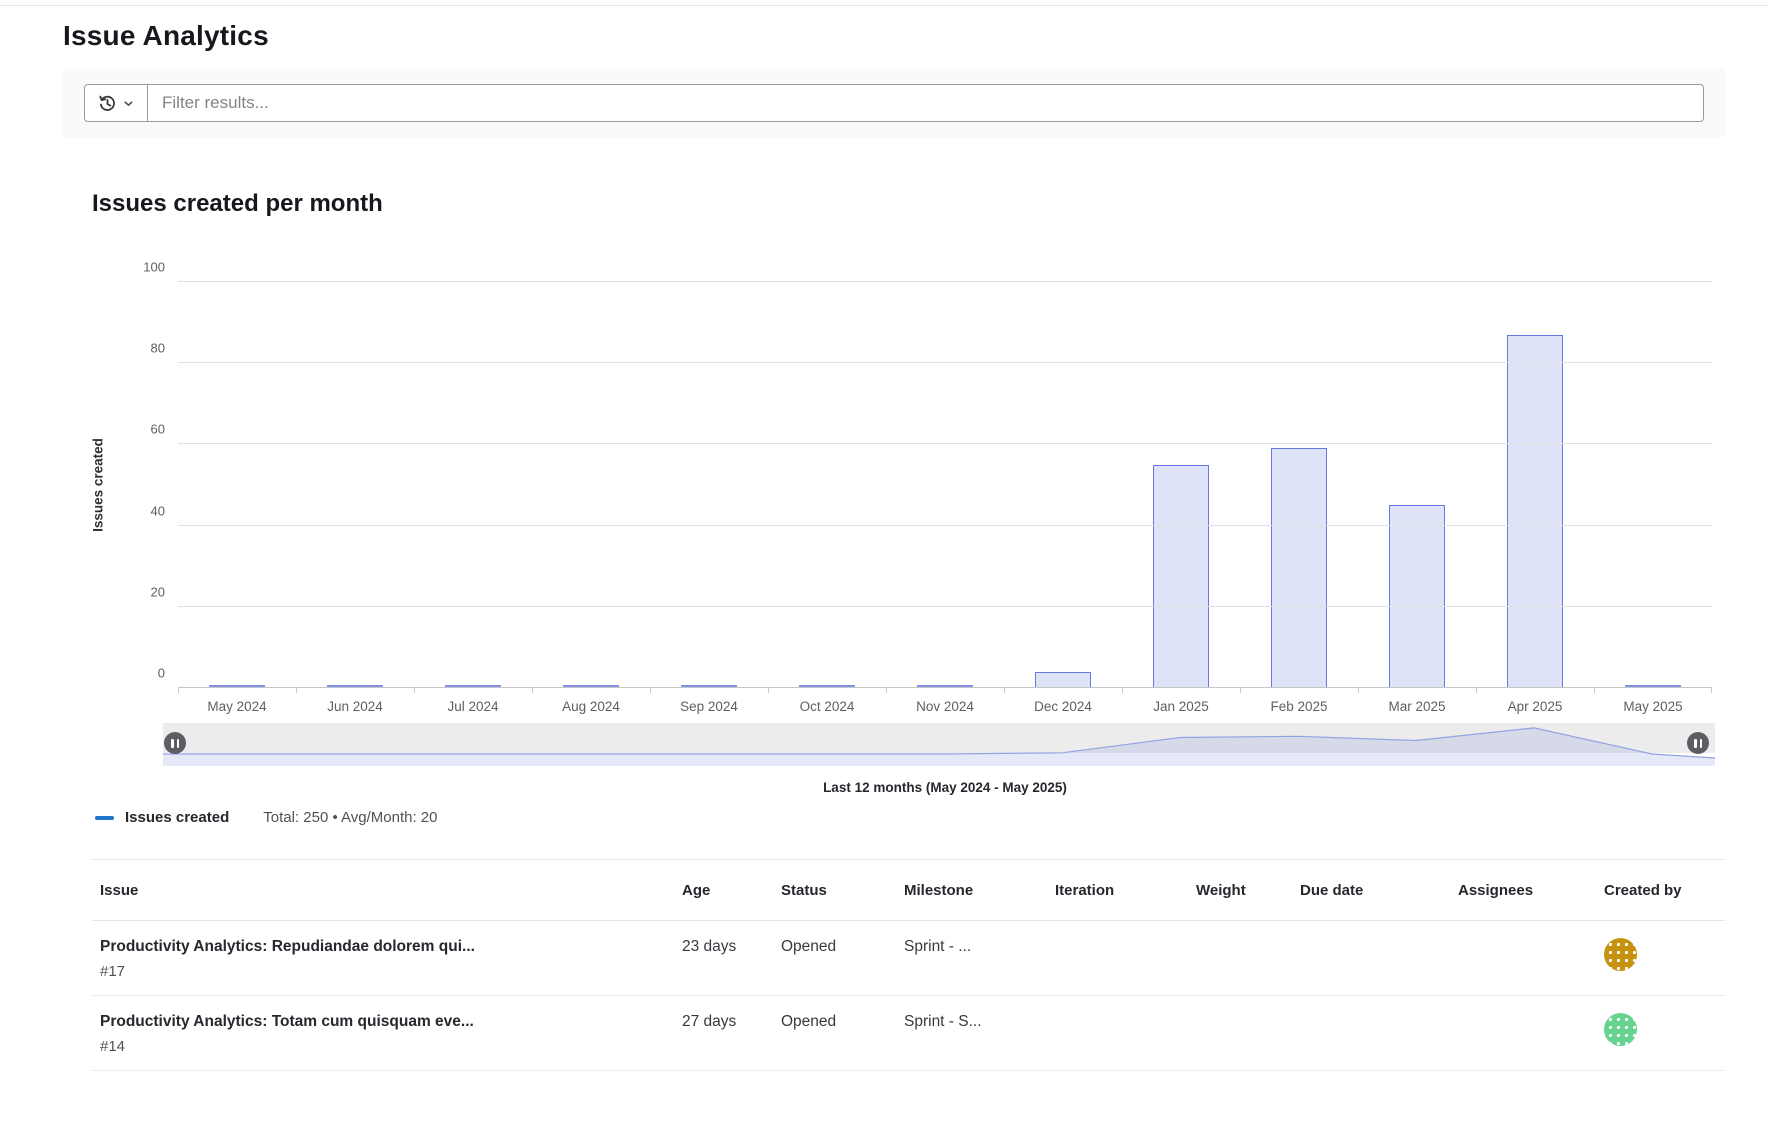 Image resolution: width=1768 pixels, height=1134 pixels. I want to click on x-tick-label: Nov 2024, so click(945, 701).